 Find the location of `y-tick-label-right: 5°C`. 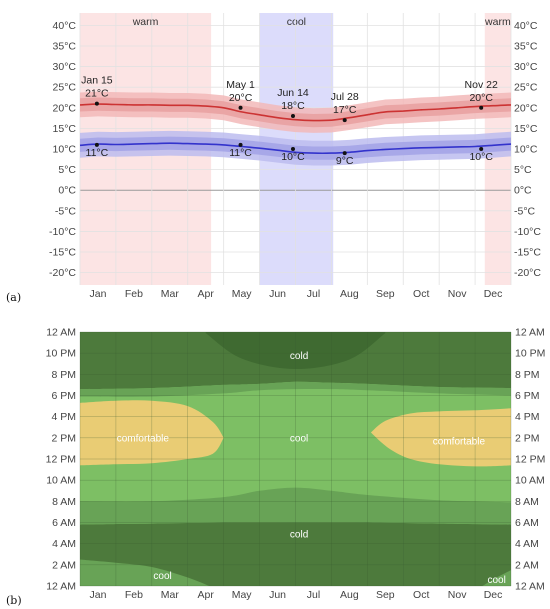

y-tick-label-right: 5°C is located at coordinates (523, 170).